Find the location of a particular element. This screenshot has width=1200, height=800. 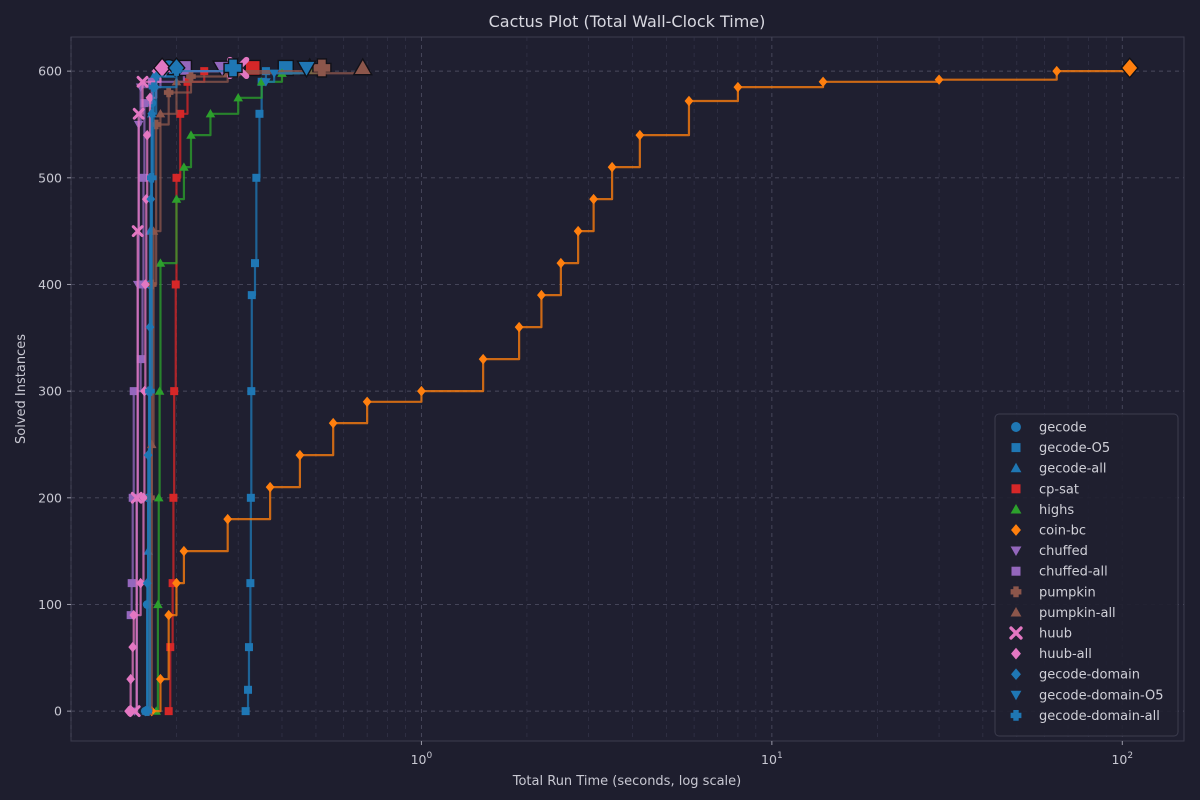

y-tick-label: 200 is located at coordinates (50, 497).